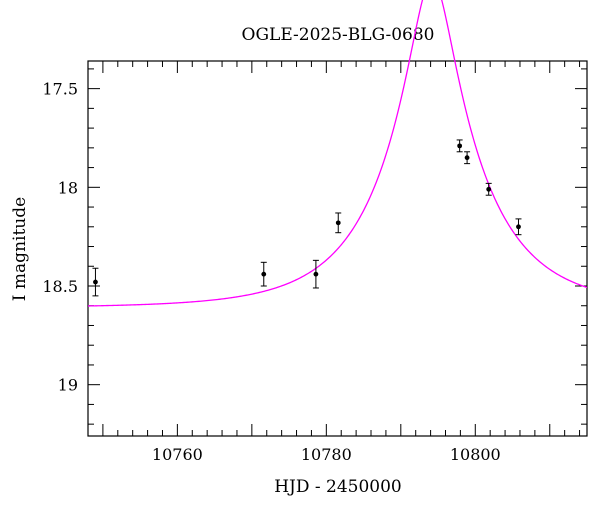 The width and height of the screenshot is (600, 512). I want to click on y-tick-label: 17.5, so click(60, 89).